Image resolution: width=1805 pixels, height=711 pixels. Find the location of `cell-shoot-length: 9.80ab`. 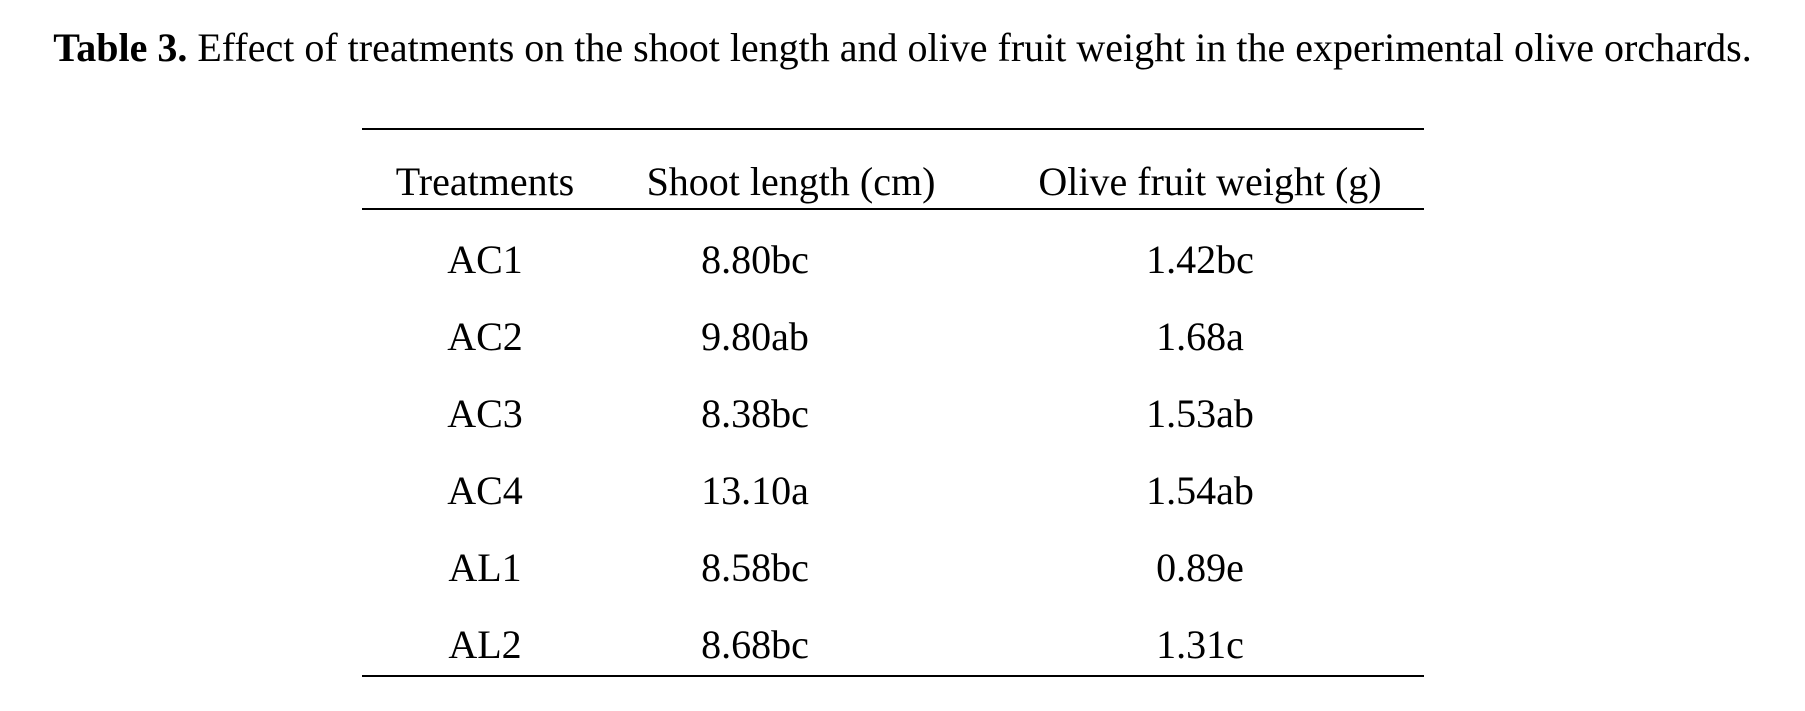

cell-shoot-length: 9.80ab is located at coordinates (755, 336).